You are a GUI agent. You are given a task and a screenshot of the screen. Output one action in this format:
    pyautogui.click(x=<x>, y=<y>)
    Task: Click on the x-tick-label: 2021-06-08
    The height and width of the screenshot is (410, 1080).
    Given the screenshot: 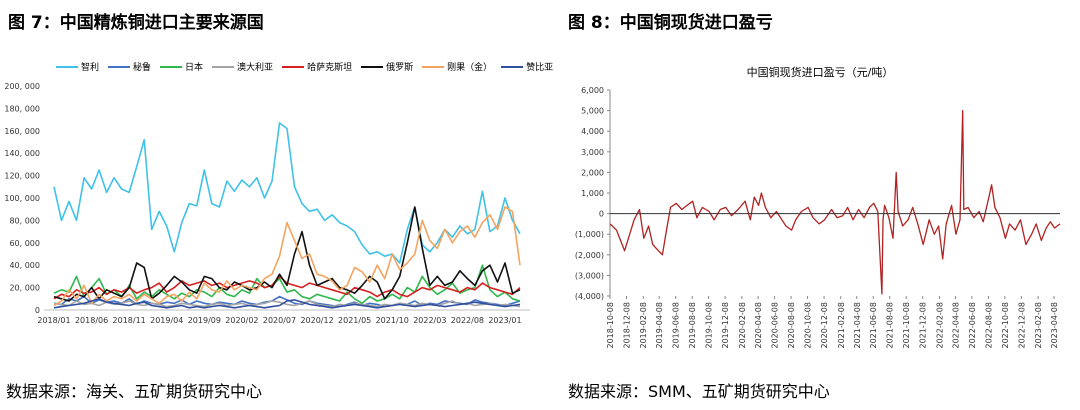 What is the action you would take?
    pyautogui.click(x=873, y=325)
    